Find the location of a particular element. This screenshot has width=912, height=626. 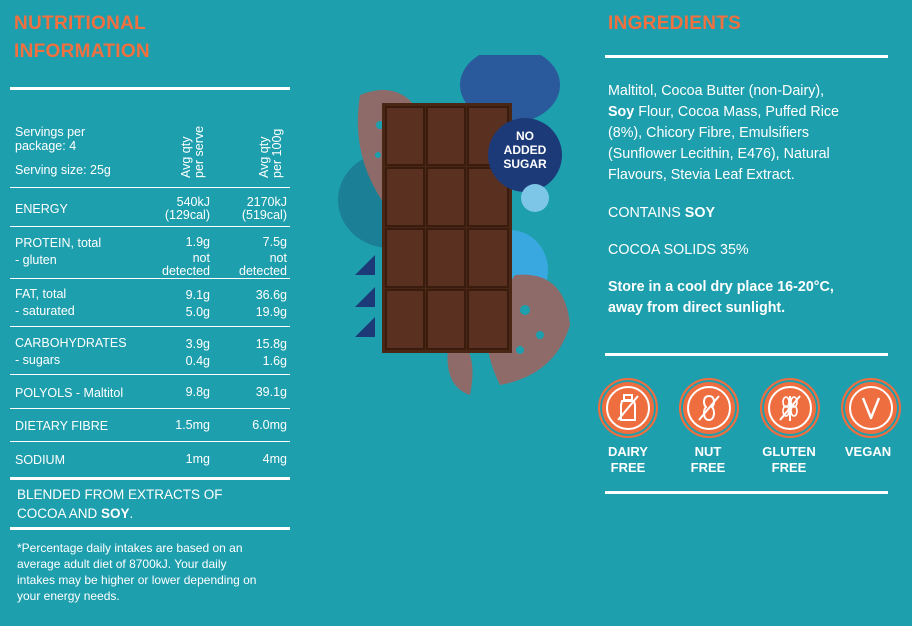

no-added-sugar-badge is located at coordinates (525, 155).